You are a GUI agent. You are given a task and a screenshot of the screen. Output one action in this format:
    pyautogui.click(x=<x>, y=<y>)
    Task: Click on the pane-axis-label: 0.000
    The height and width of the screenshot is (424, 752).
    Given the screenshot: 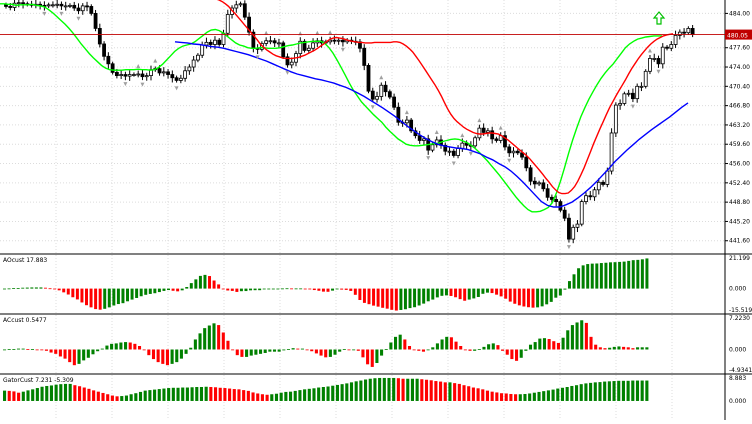 What is the action you would take?
    pyautogui.click(x=737, y=401)
    